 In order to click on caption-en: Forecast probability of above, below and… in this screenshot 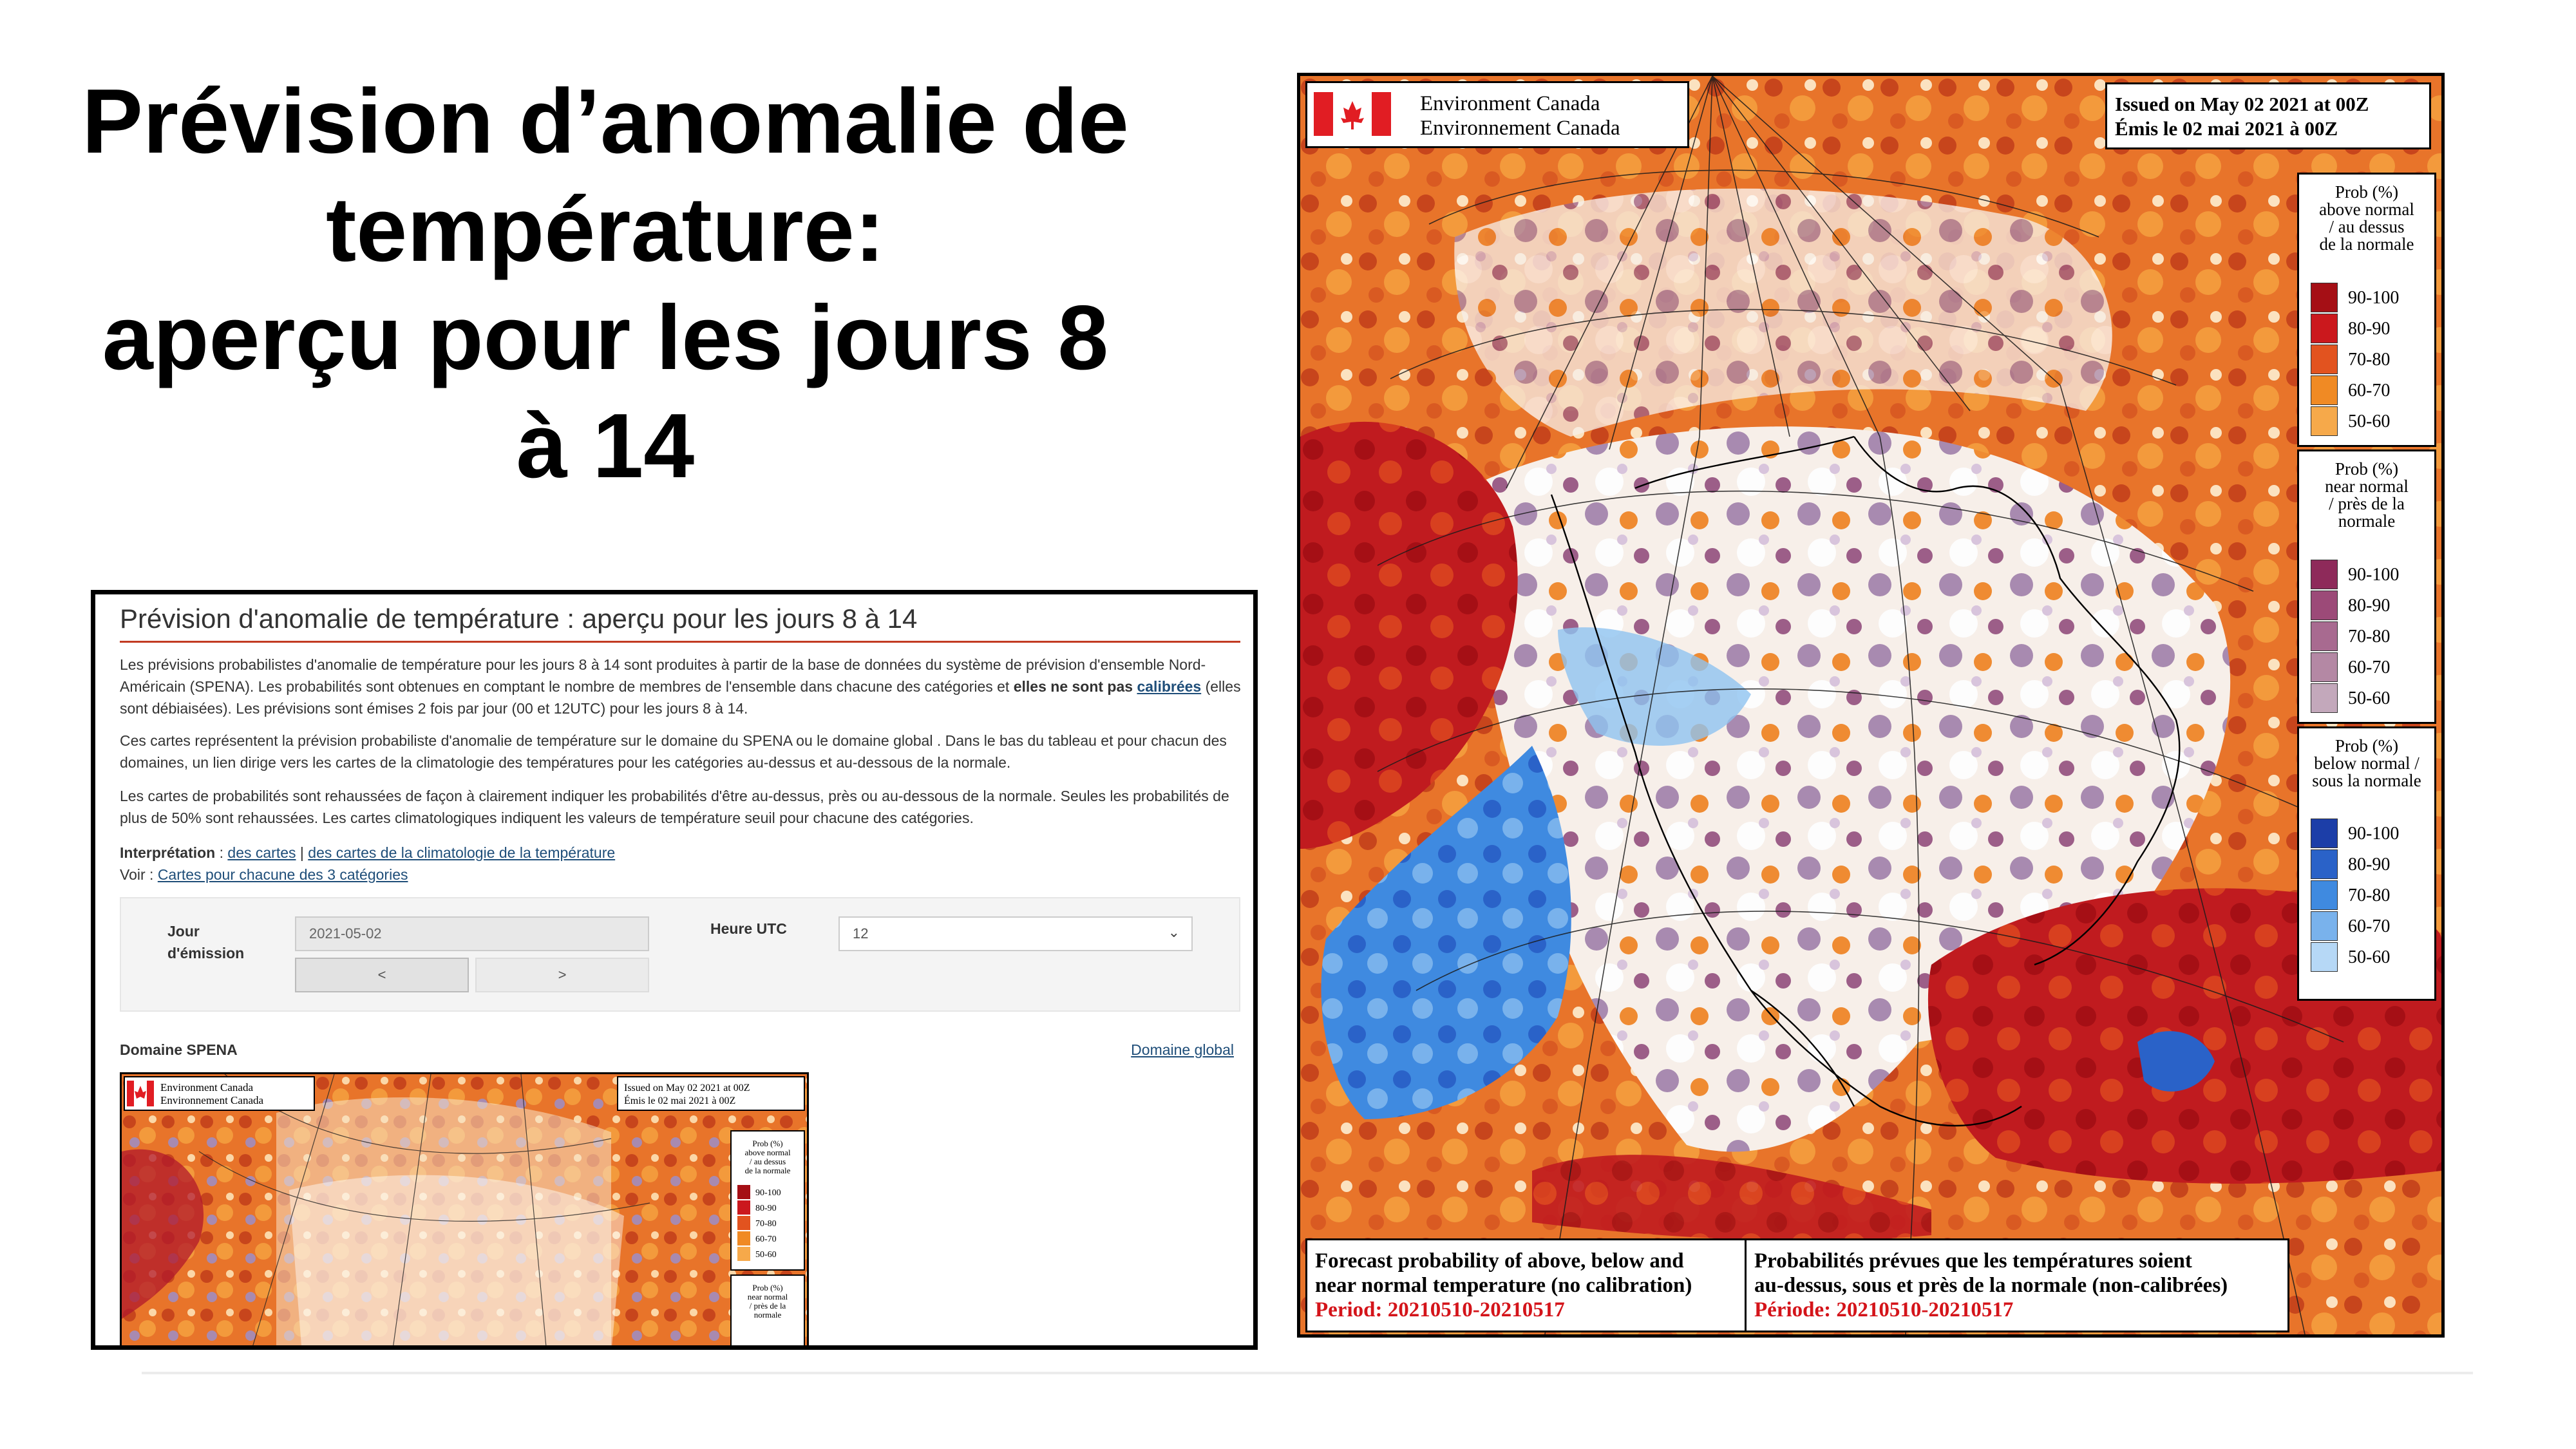, I will do `click(1526, 1285)`.